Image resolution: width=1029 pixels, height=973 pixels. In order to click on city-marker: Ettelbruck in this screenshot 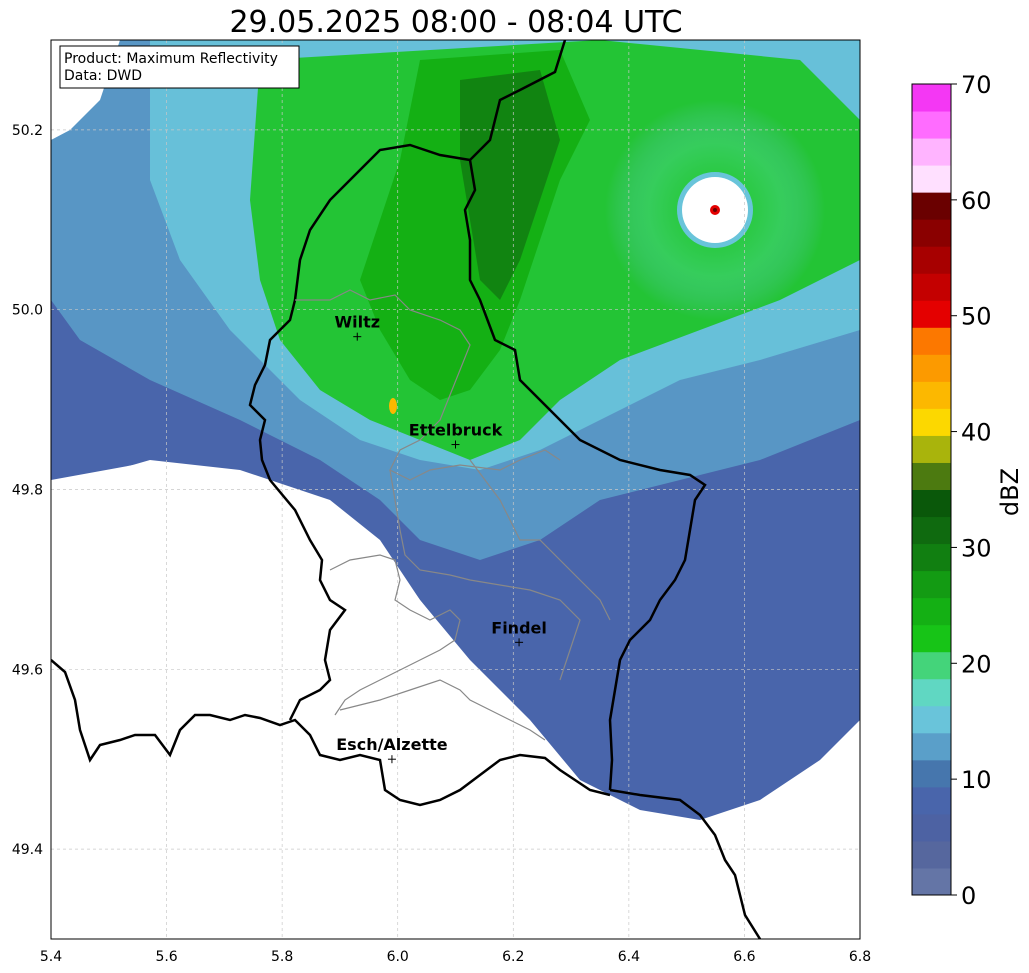, I will do `click(456, 435)`.